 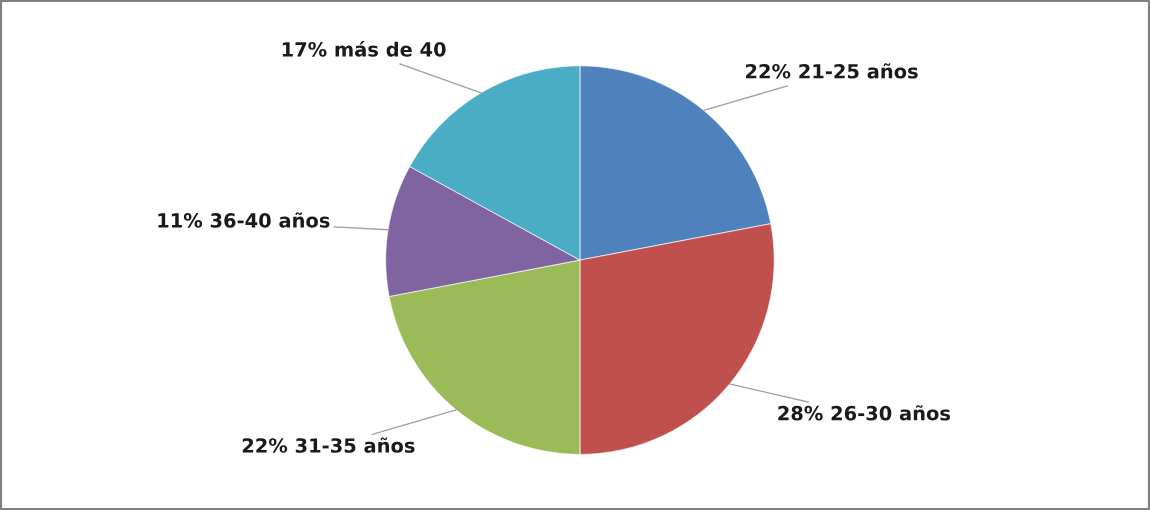 I want to click on slice-label: 17% más de 40, so click(x=364, y=48).